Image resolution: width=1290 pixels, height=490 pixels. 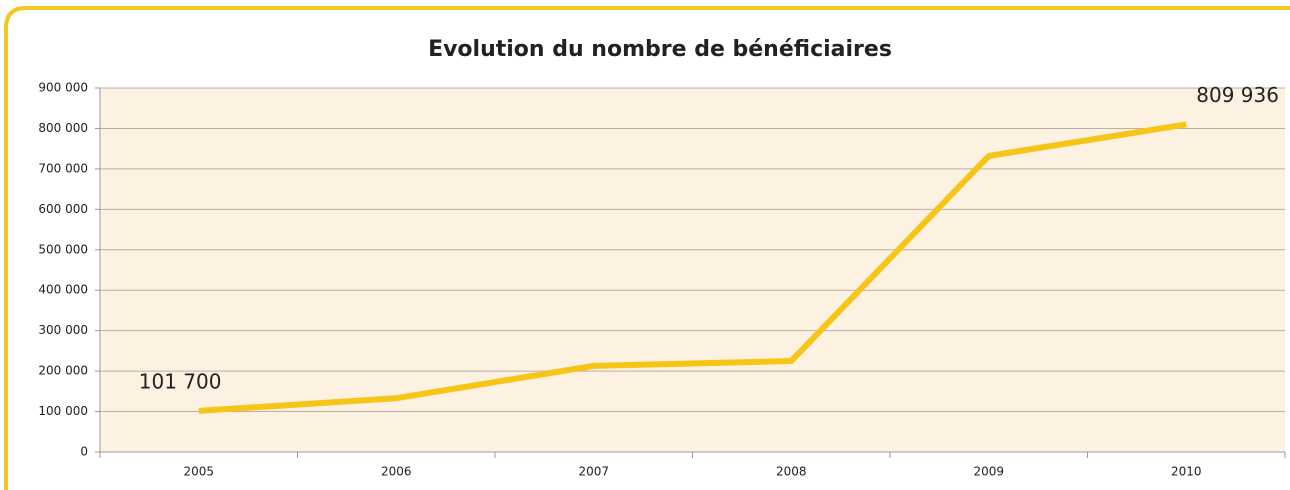 I want to click on value-label: 101 700, so click(x=180, y=381).